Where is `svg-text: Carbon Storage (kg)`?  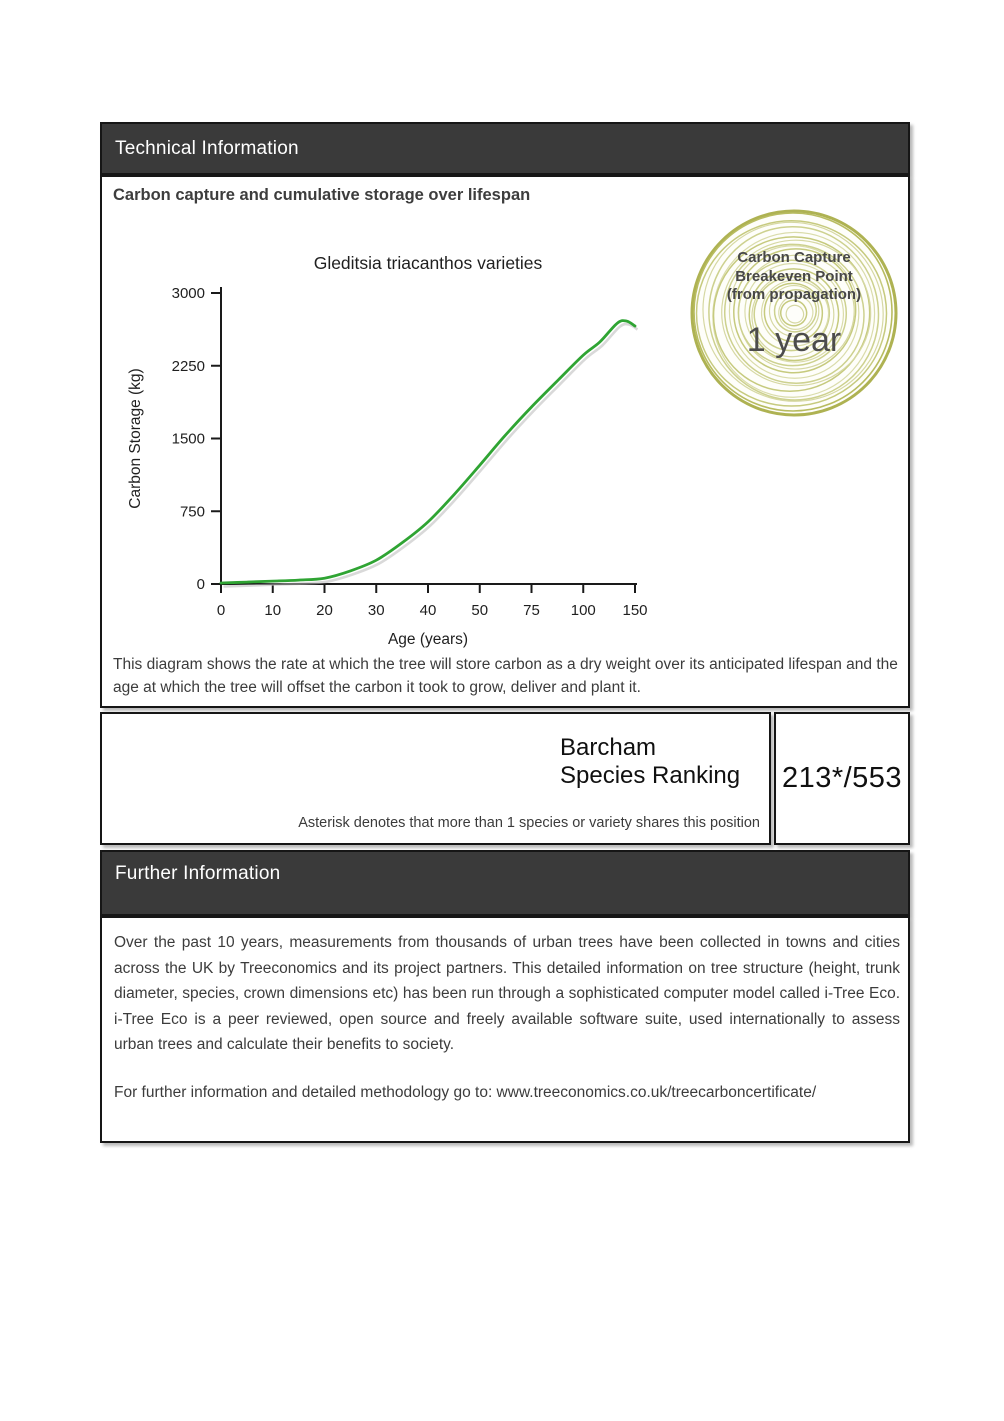
svg-text: Carbon Storage (kg) is located at coordinates (135, 438).